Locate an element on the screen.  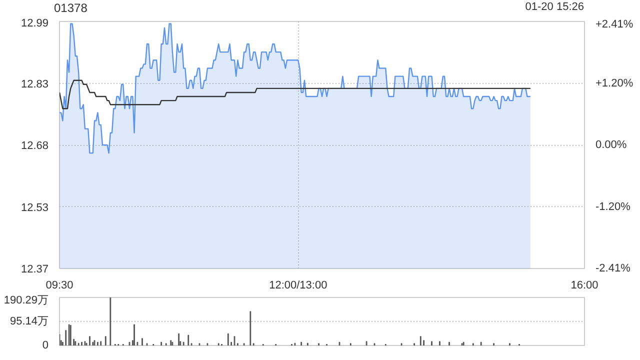
y2-tick-label: -1.20% is located at coordinates (613, 206).